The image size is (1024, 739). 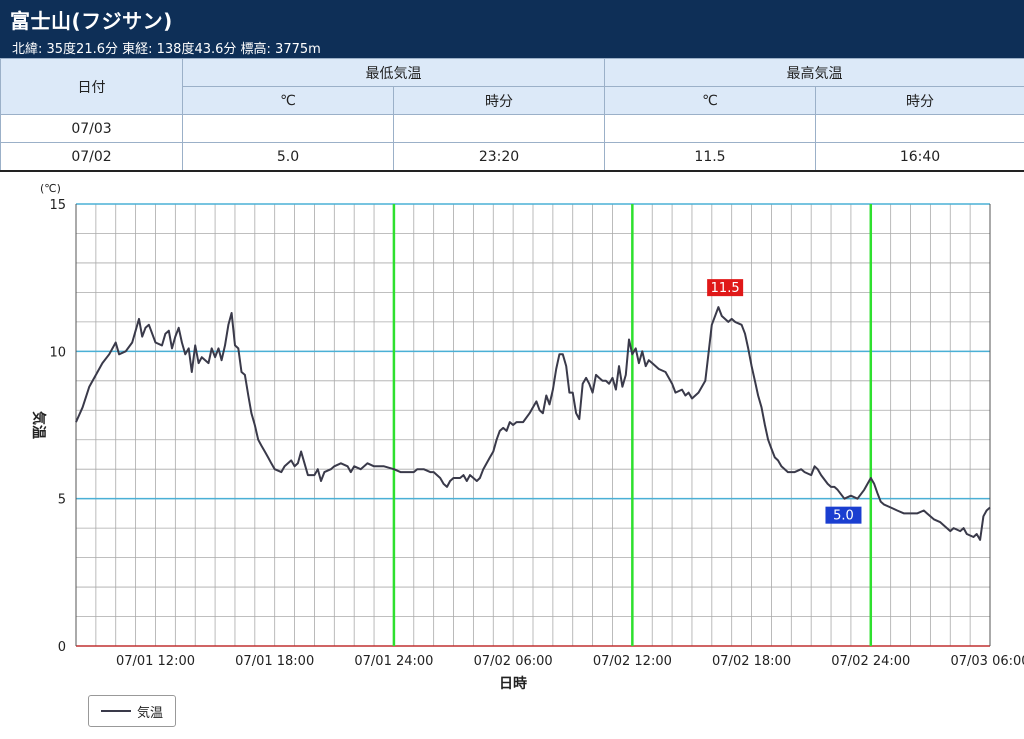 What do you see at coordinates (91, 157) in the screenshot?
I see `row-date: 07/02` at bounding box center [91, 157].